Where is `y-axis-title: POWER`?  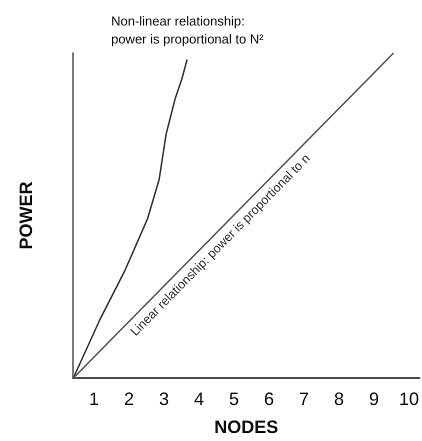
y-axis-title: POWER is located at coordinates (26, 215).